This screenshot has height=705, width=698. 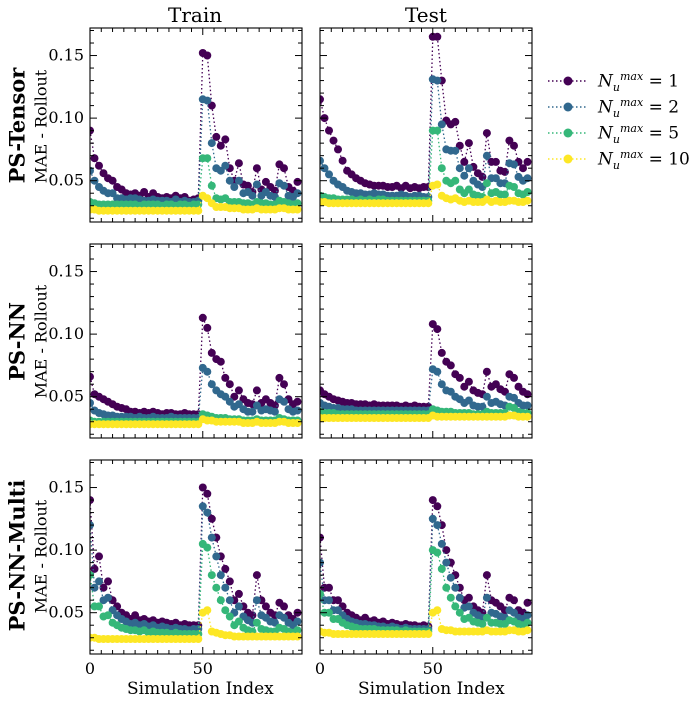 What do you see at coordinates (66, 271) in the screenshot?
I see `y-tick-label: 0.15` at bounding box center [66, 271].